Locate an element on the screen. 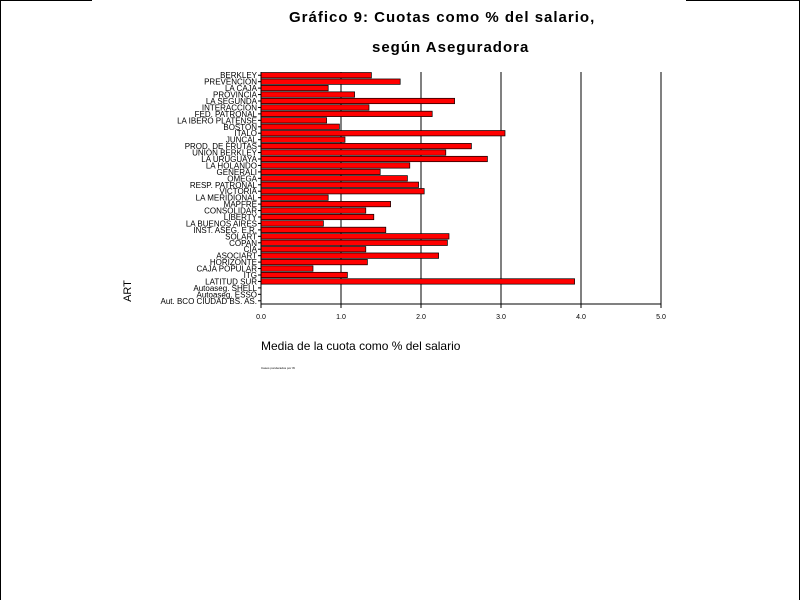 The image size is (800, 600). category-label: LA HOLANDO is located at coordinates (231, 165).